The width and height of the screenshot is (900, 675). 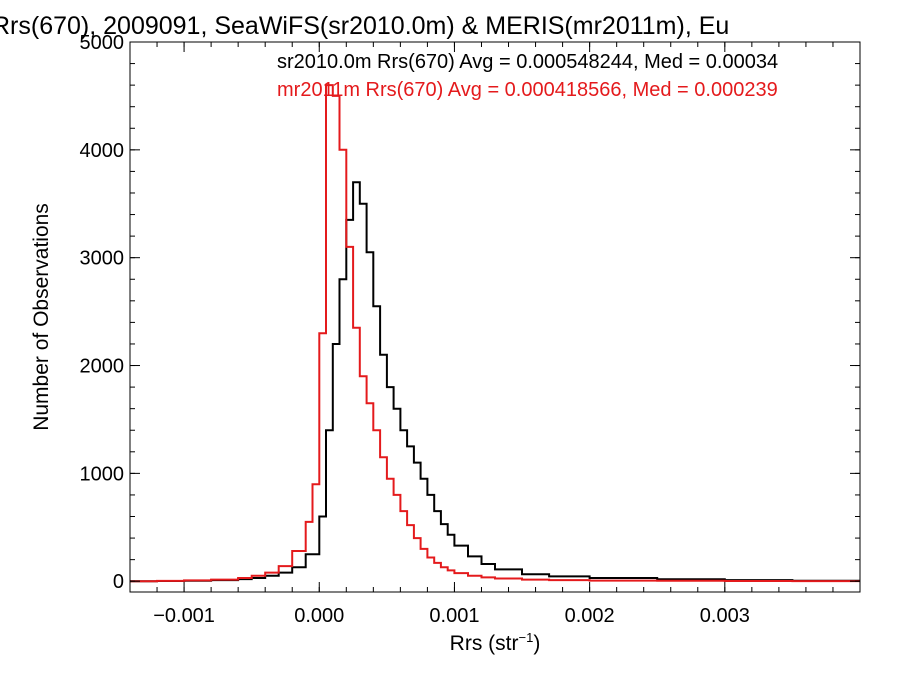 I want to click on x-tick-label: −0.001, so click(x=184, y=616).